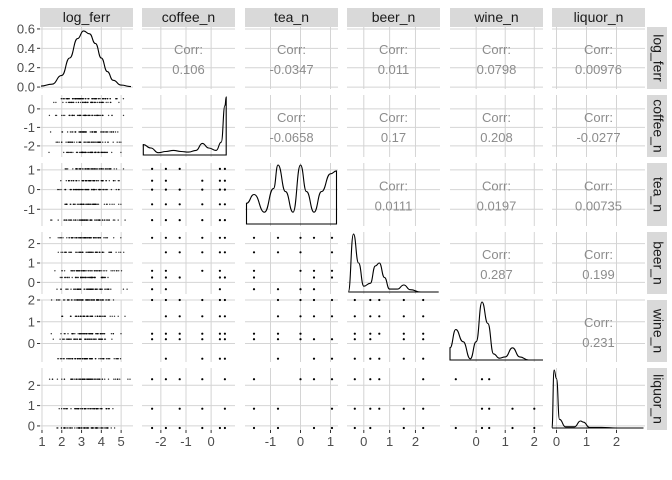  Describe the element at coordinates (26, 87) in the screenshot. I see `y-tick-label: 0.0` at that location.